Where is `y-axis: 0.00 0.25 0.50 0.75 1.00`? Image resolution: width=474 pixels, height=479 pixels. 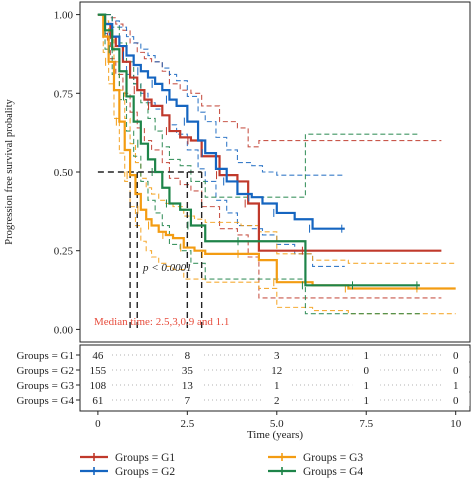
y-axis: 0.00 0.25 0.50 0.75 1.00 is located at coordinates (67, 173).